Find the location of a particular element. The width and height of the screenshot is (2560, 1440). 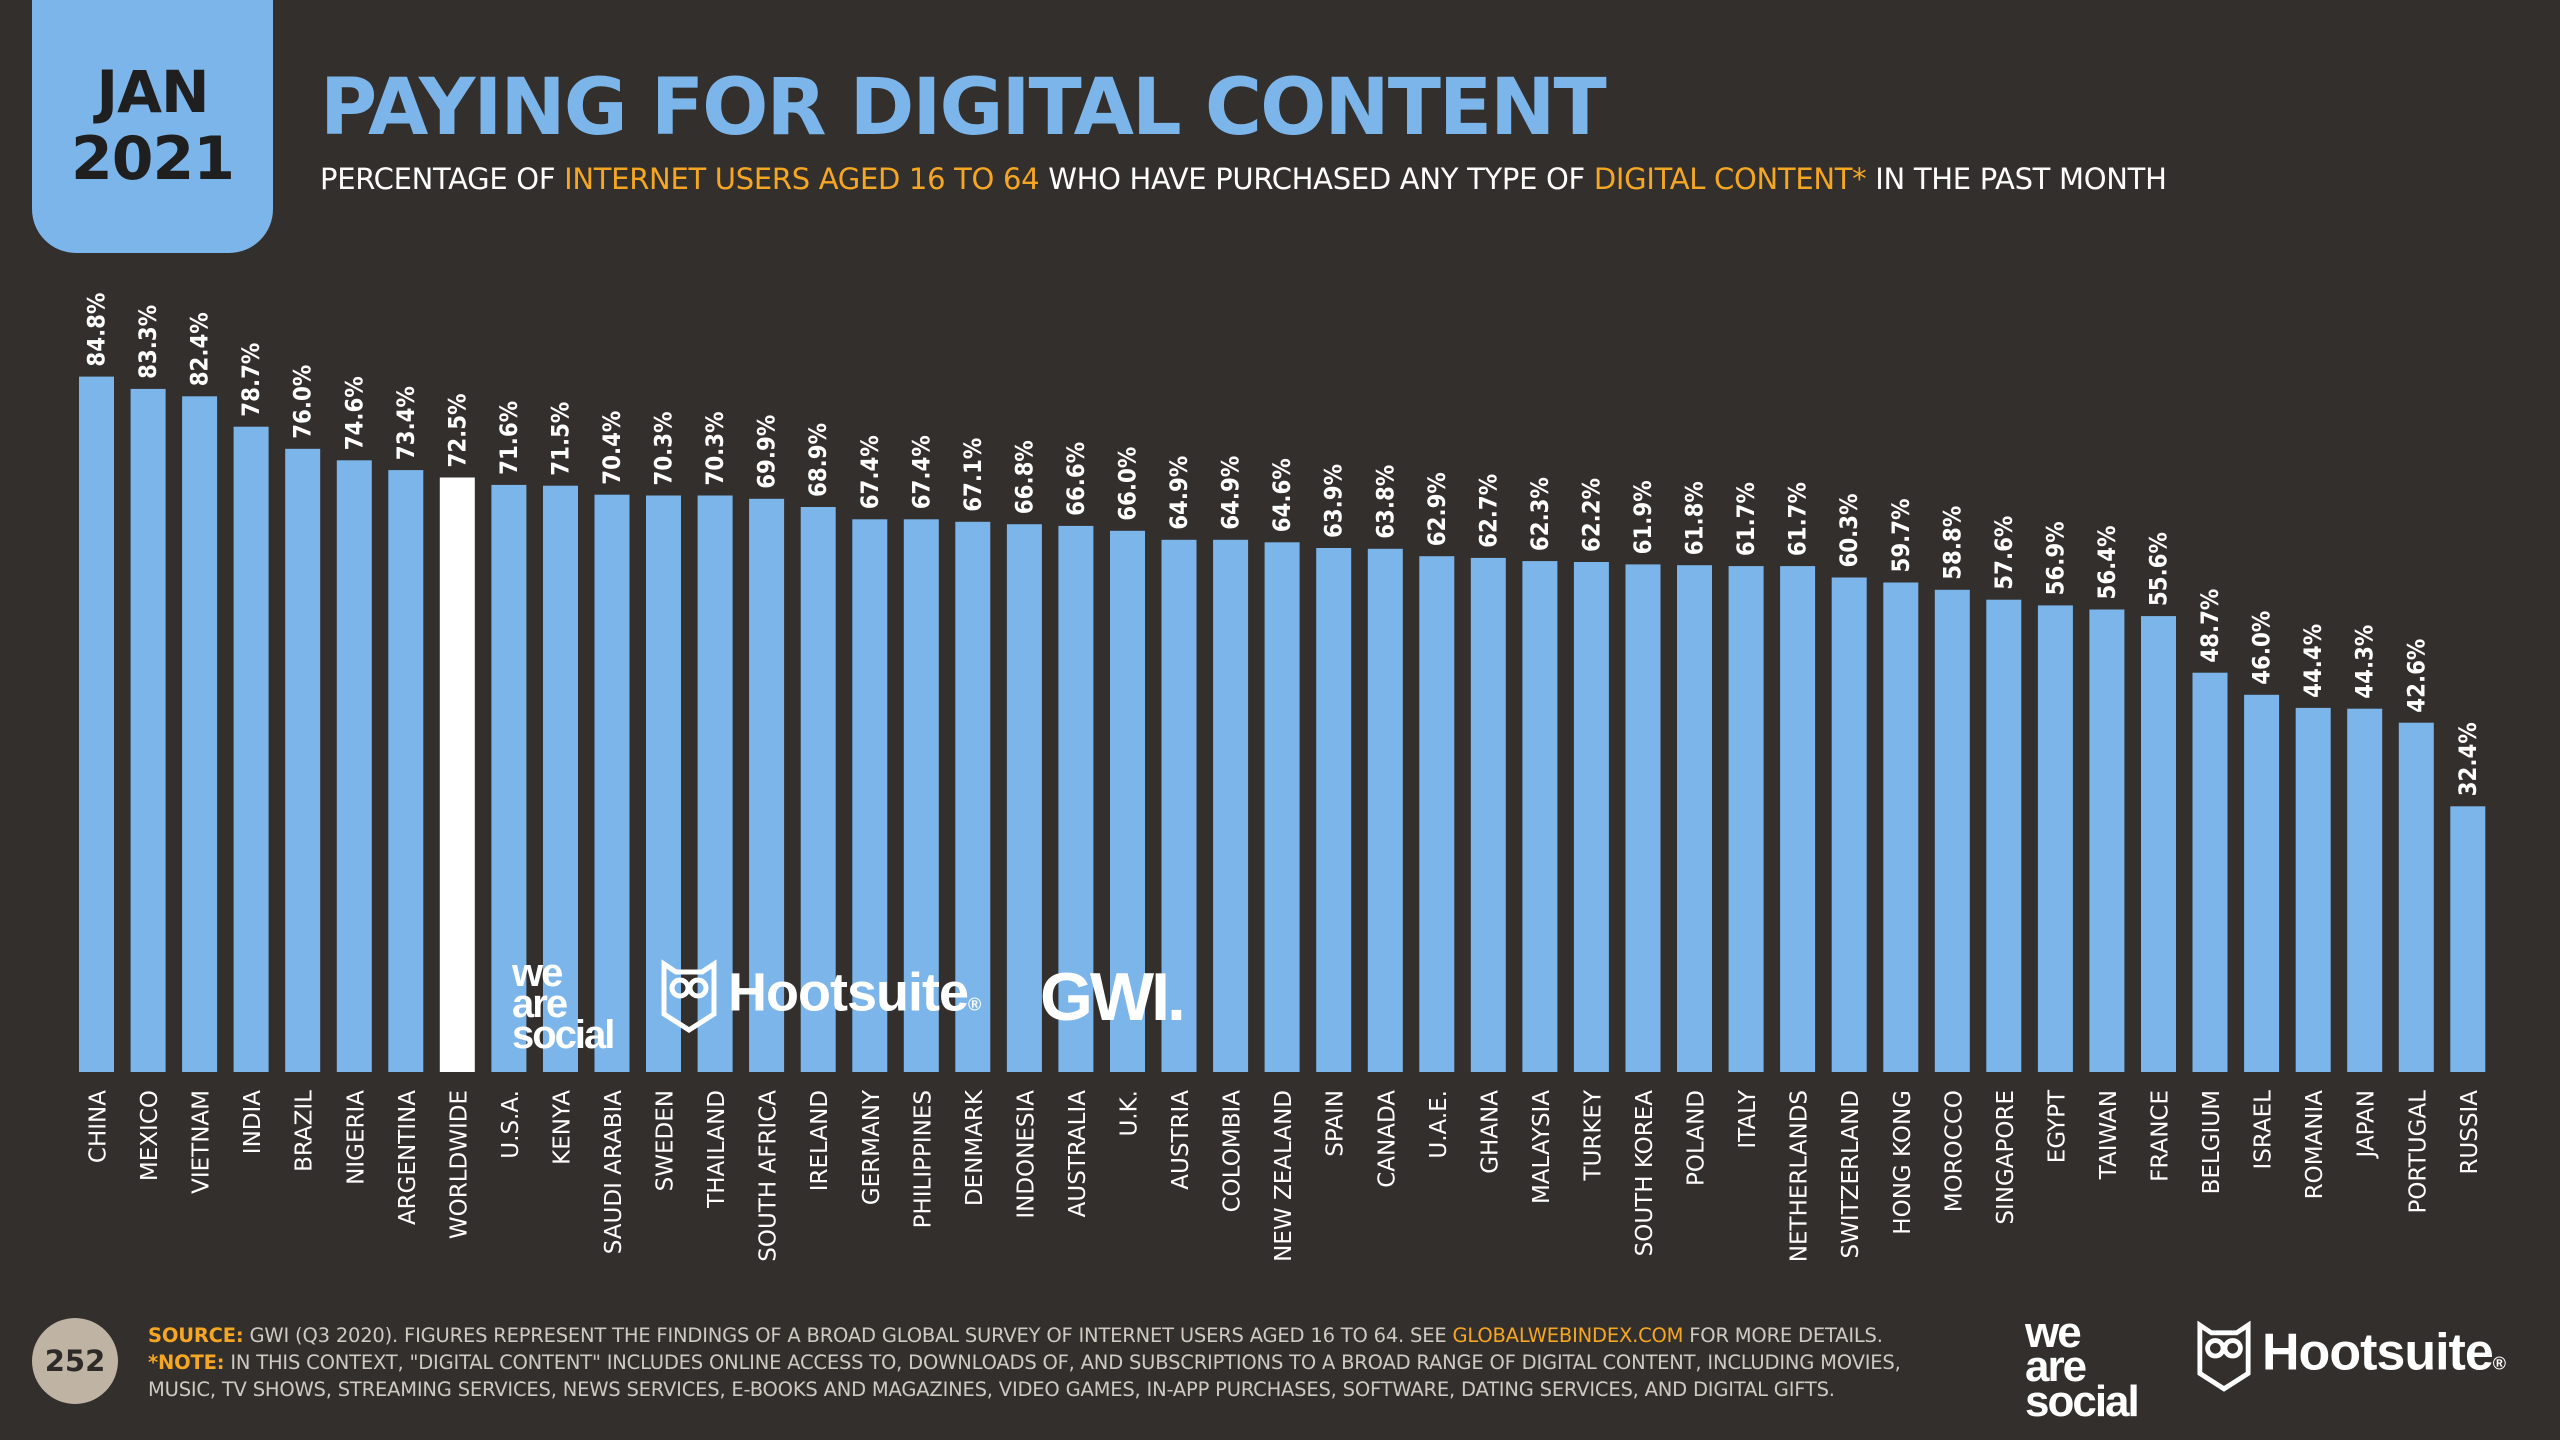

category-label: SINGAPORE is located at coordinates (2006, 1157).